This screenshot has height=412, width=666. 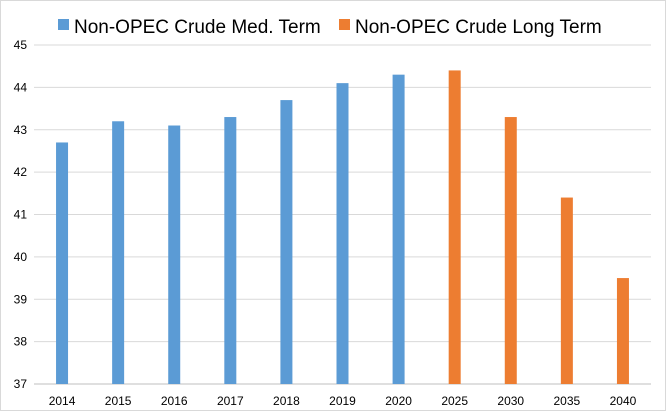 I want to click on x-tick-label: 2018, so click(x=286, y=401).